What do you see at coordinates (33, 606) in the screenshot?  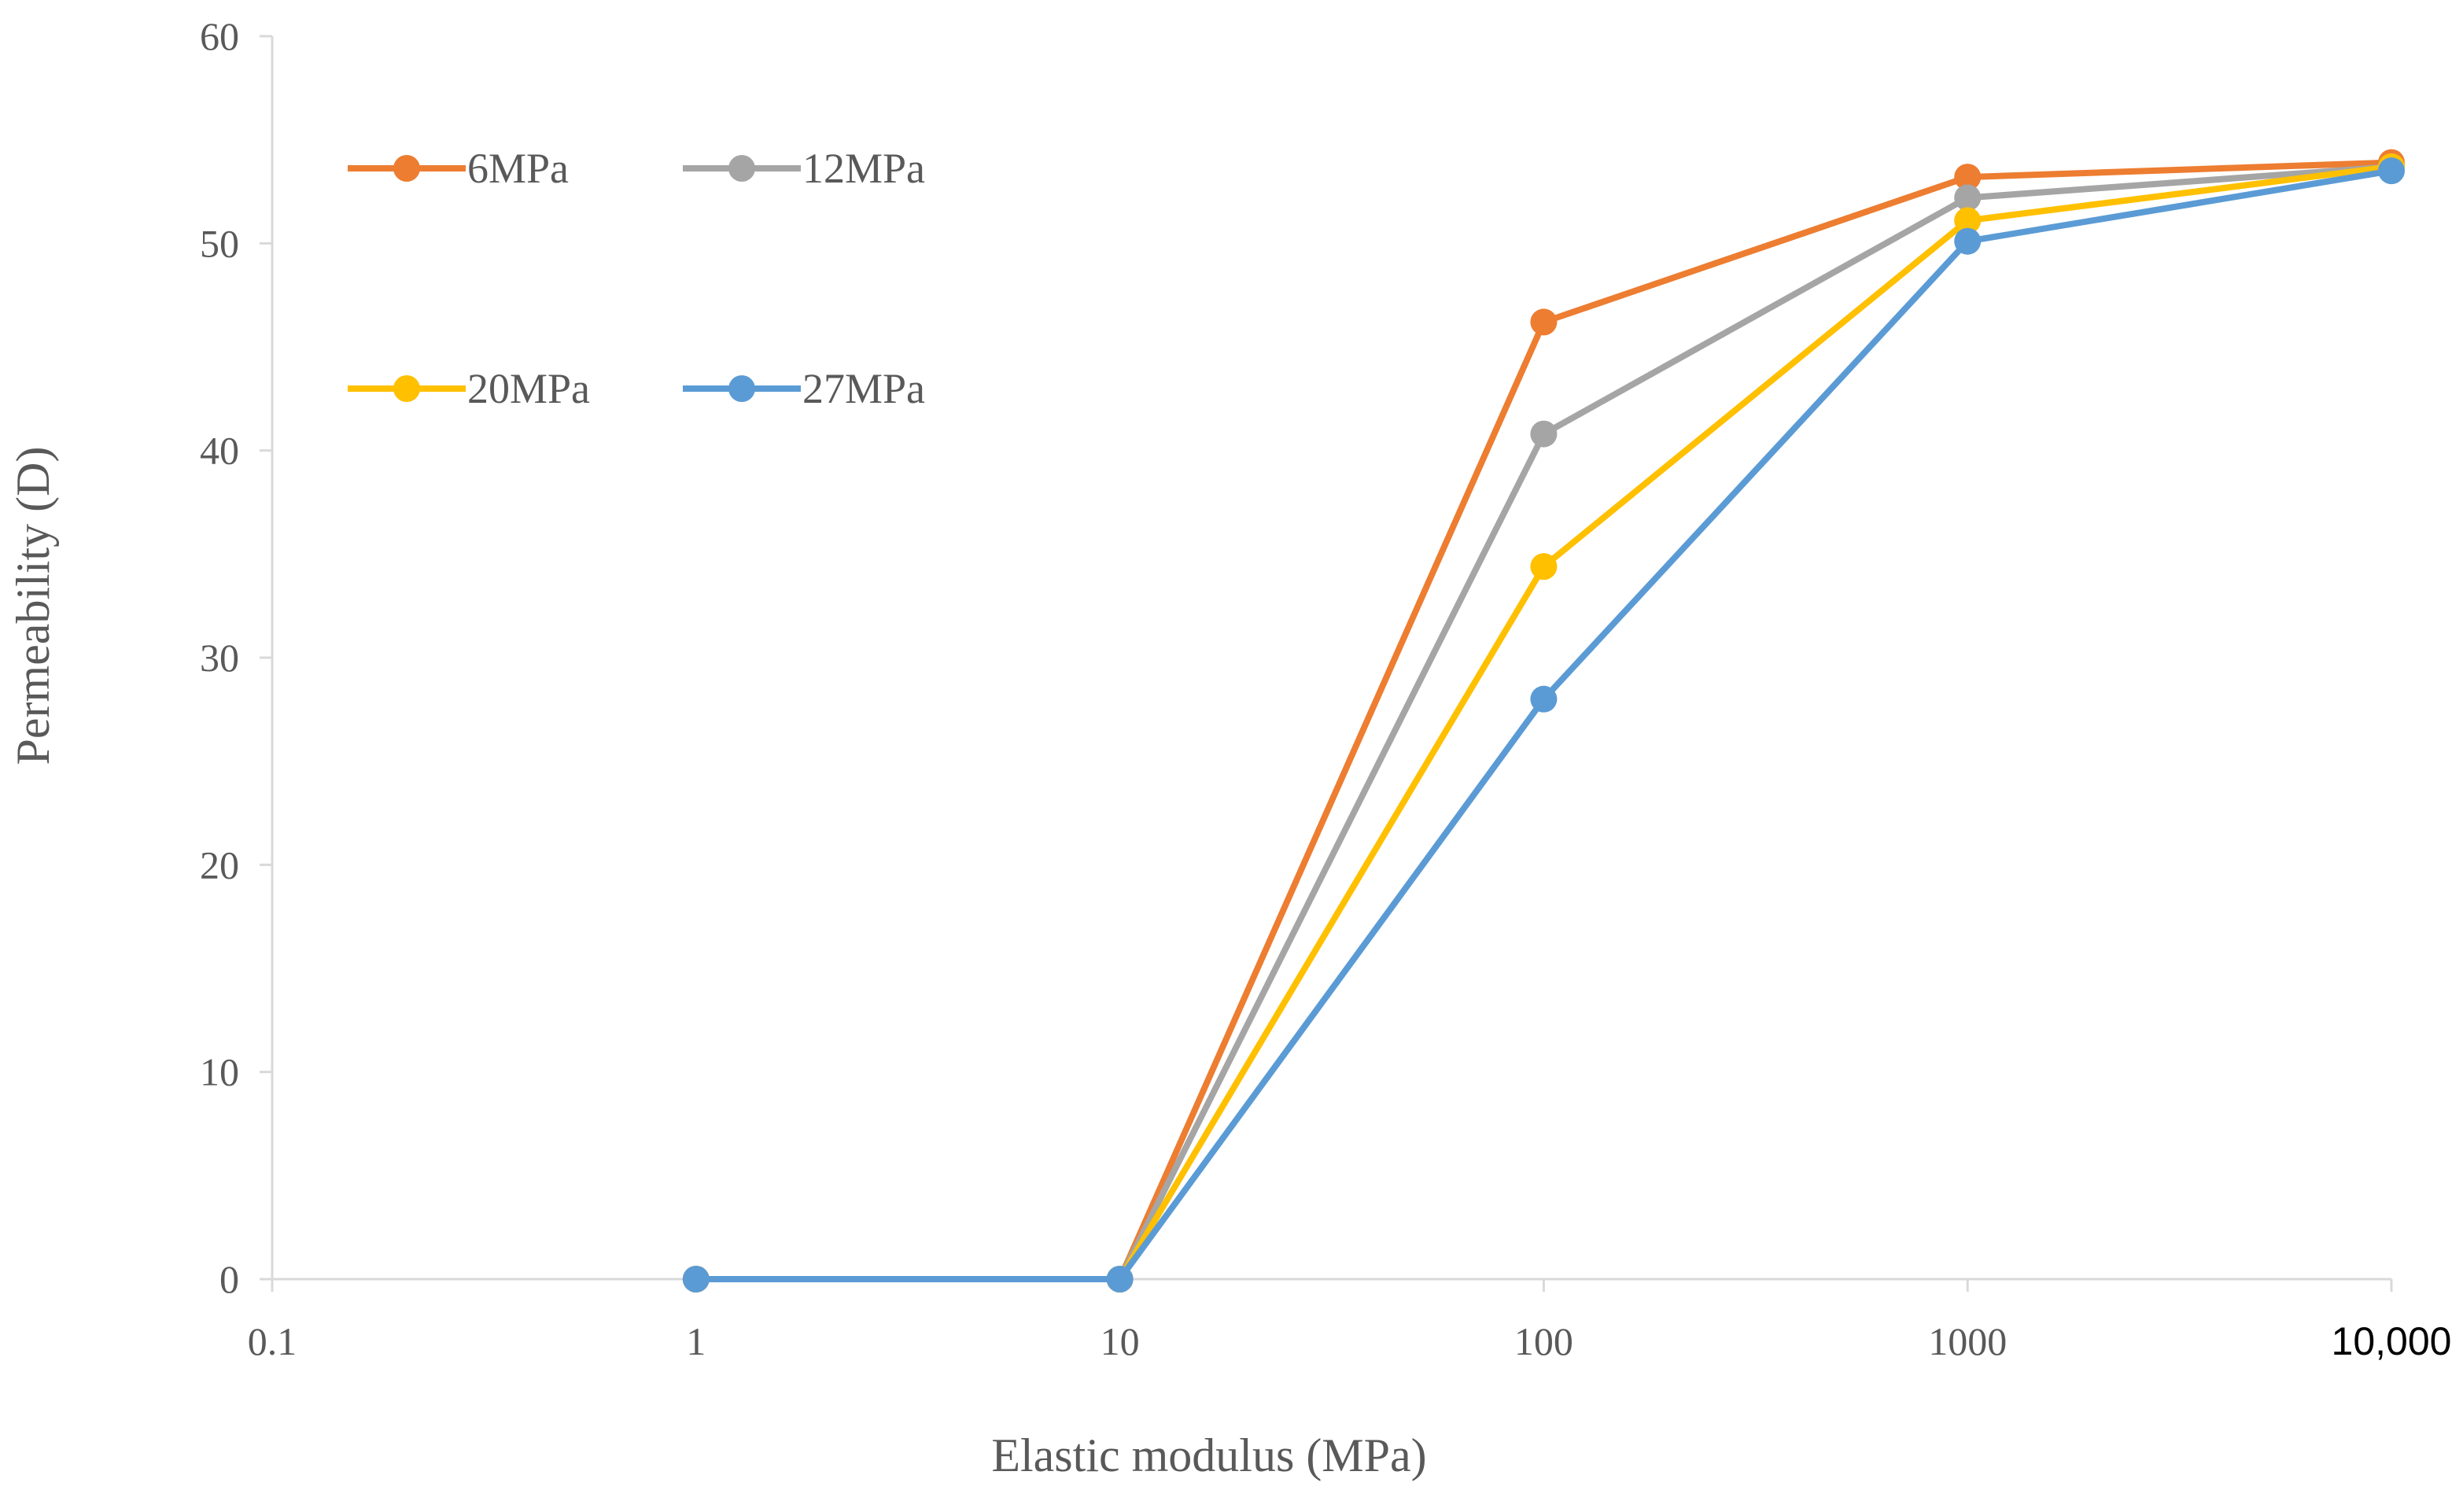 I see `y-axis-title: Permeability (D)` at bounding box center [33, 606].